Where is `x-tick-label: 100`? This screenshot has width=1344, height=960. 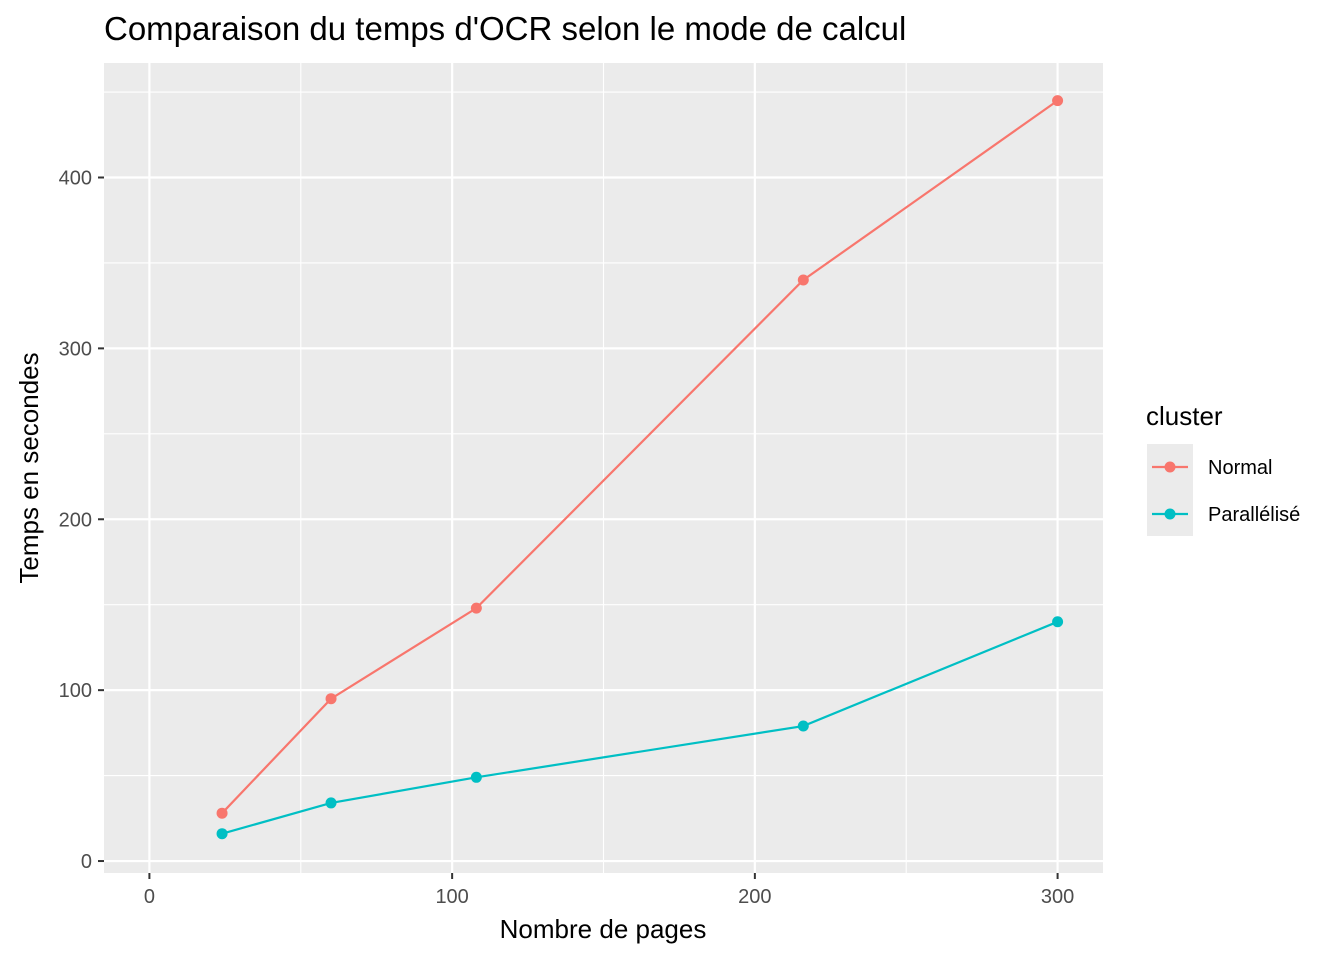 x-tick-label: 100 is located at coordinates (451, 897).